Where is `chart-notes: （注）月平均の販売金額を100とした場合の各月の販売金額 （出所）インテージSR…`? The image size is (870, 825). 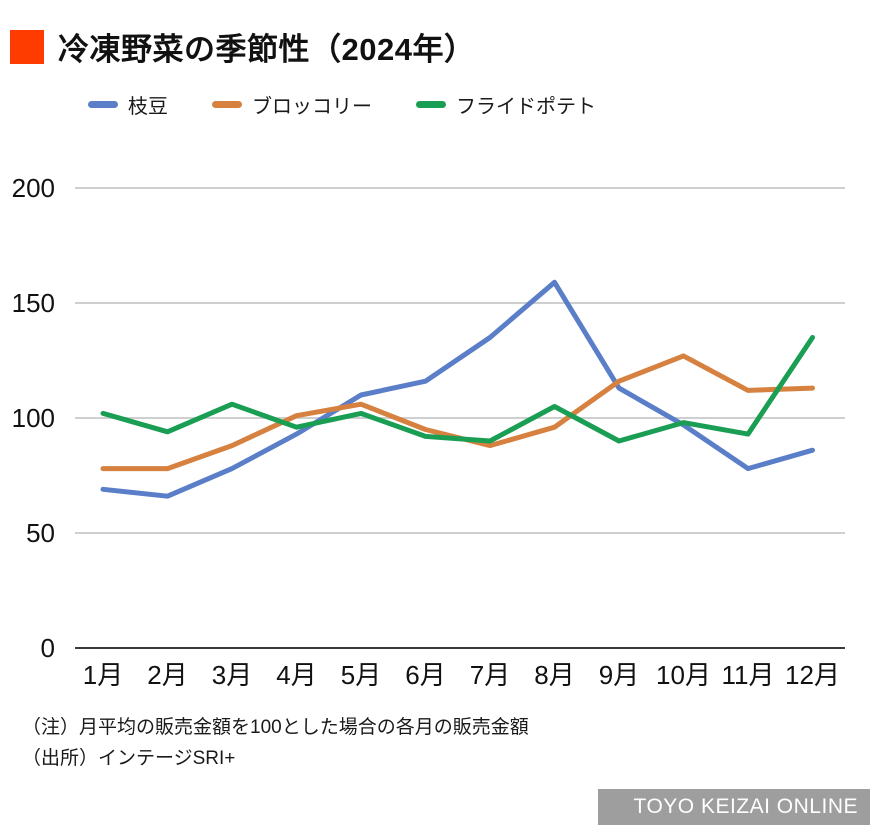 chart-notes: （注）月平均の販売金額を100とした場合の各月の販売金額 （出所）インテージSR… is located at coordinates (275, 743).